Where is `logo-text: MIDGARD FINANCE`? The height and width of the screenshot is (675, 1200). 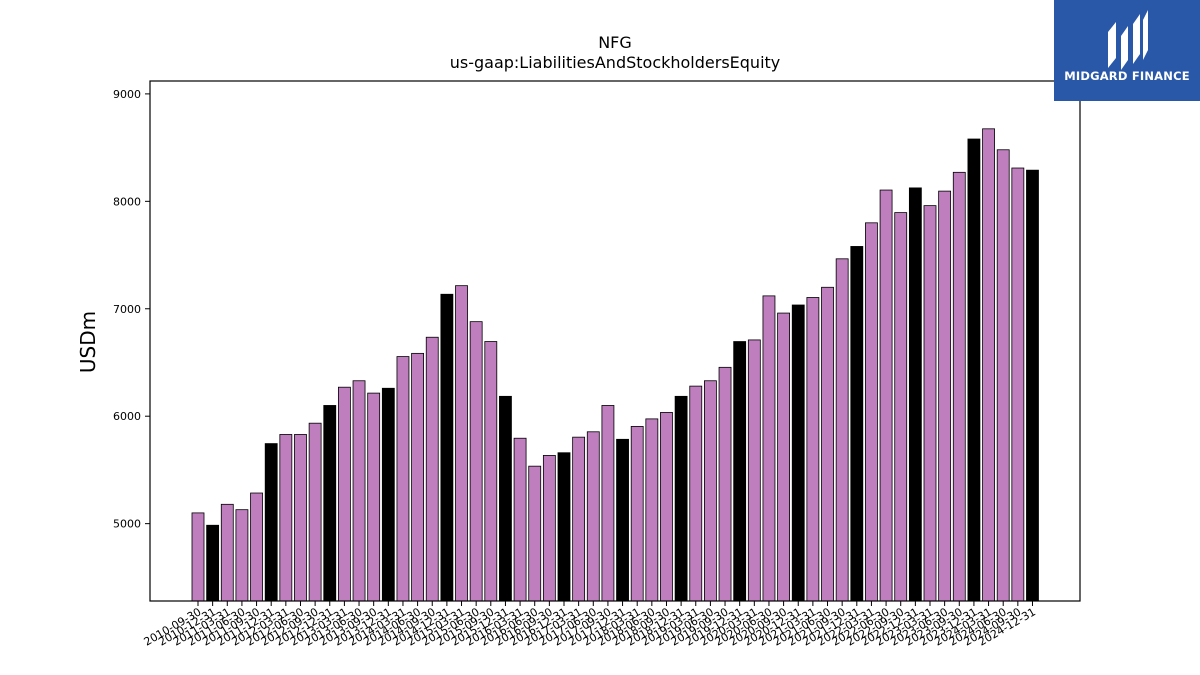
logo-text: MIDGARD FINANCE is located at coordinates (1127, 76).